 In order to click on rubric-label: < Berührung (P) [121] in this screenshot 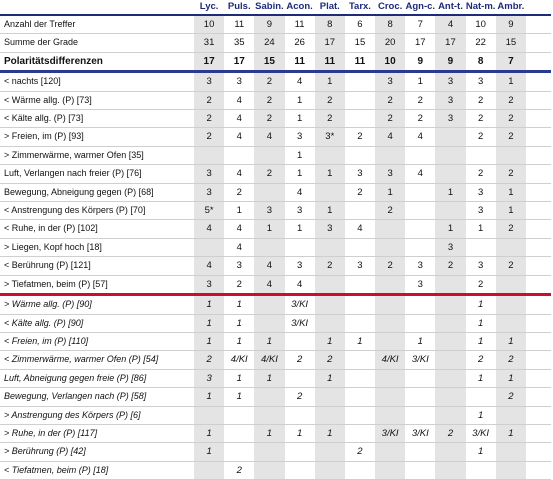, I will do `click(97, 266)`.